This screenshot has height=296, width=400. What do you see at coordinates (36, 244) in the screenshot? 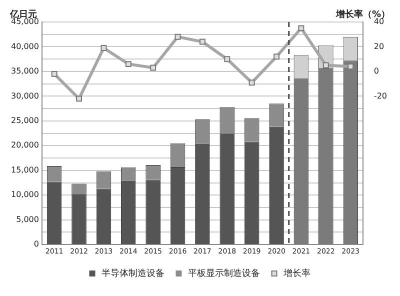
I see `y-tick-label: 0` at bounding box center [36, 244].